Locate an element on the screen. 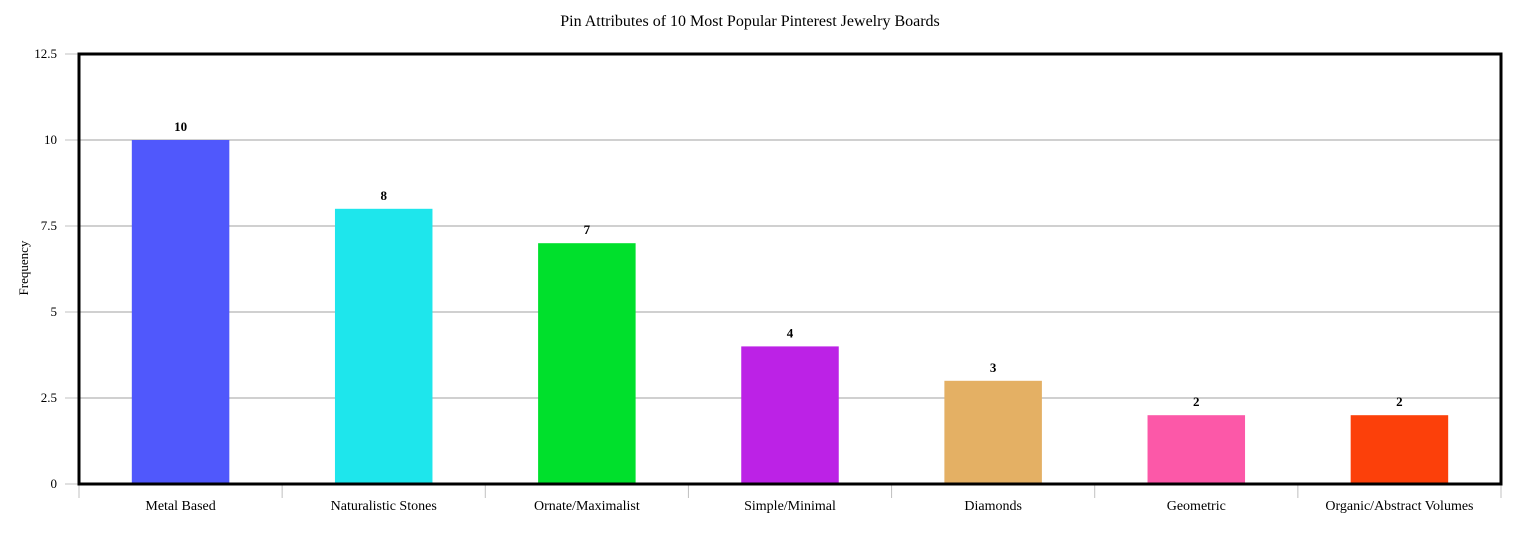 This screenshot has width=1515, height=539. y-tick-label: 0 is located at coordinates (54, 483).